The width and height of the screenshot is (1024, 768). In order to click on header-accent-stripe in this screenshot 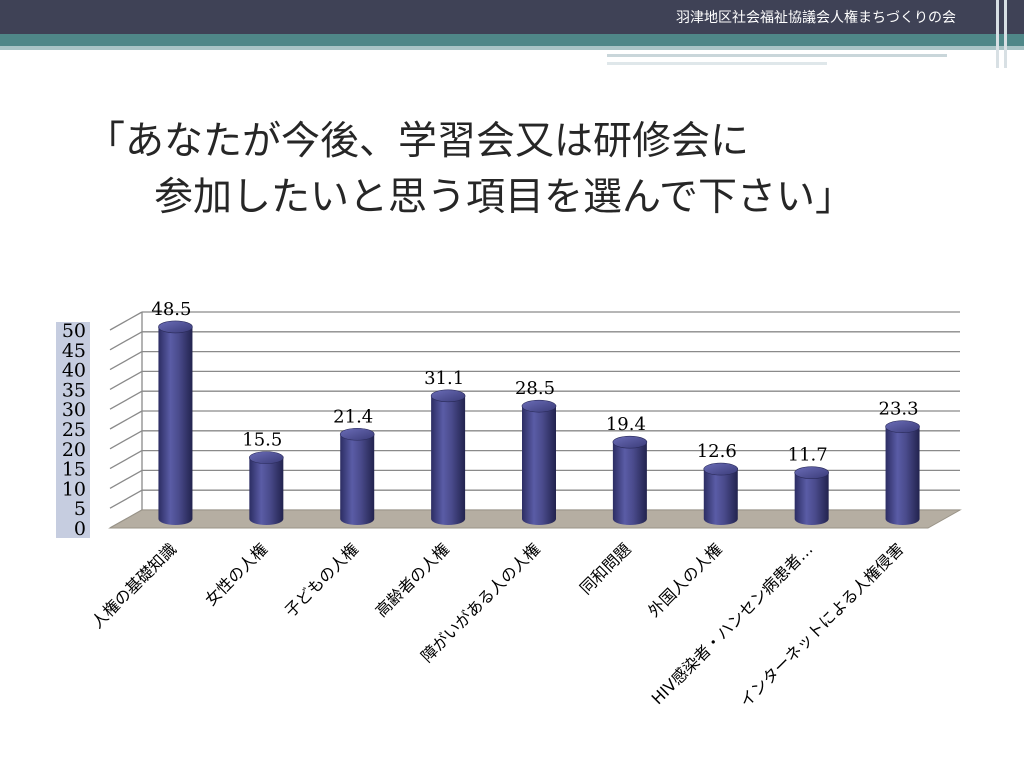, I will do `click(512, 48)`.